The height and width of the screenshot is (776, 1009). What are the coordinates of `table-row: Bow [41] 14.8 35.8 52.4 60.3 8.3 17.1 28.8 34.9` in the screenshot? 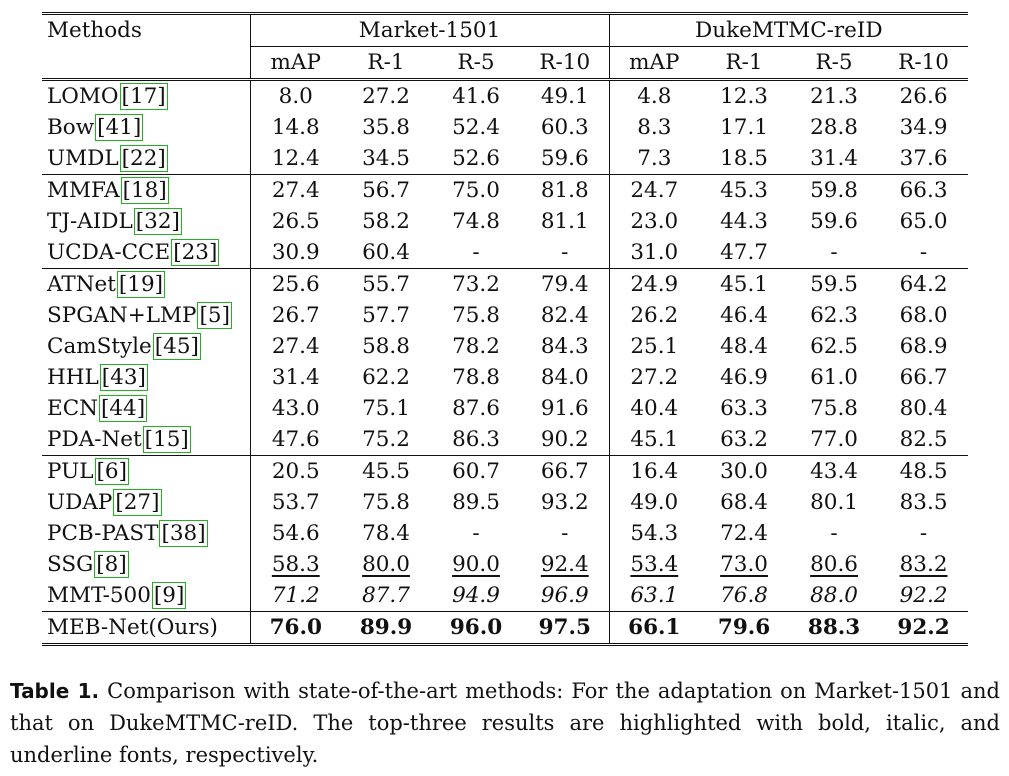 It's located at (505, 127).